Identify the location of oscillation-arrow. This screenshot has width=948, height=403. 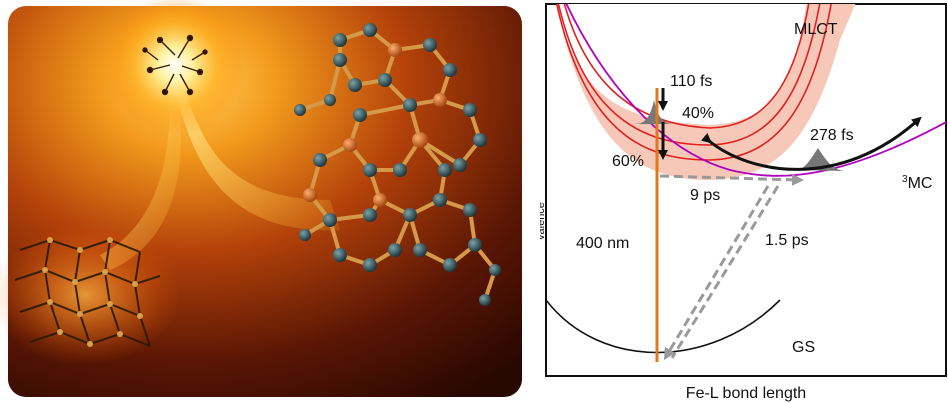
(811, 143).